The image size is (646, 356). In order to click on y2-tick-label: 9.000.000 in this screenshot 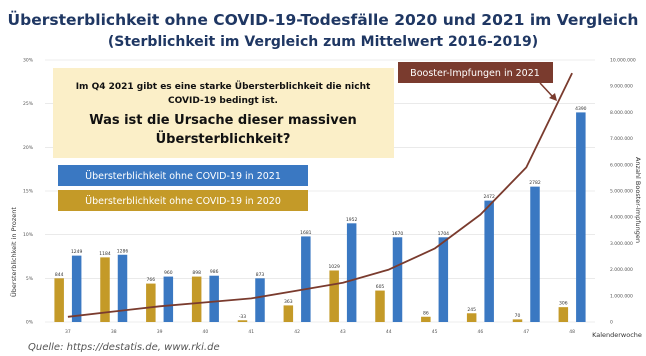, I will do `click(621, 87)`.